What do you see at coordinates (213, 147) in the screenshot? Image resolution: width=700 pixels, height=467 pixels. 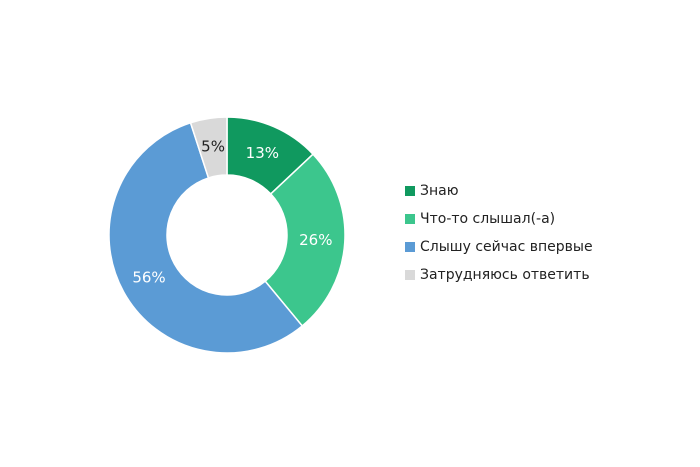 I see `data-label: 5%` at bounding box center [213, 147].